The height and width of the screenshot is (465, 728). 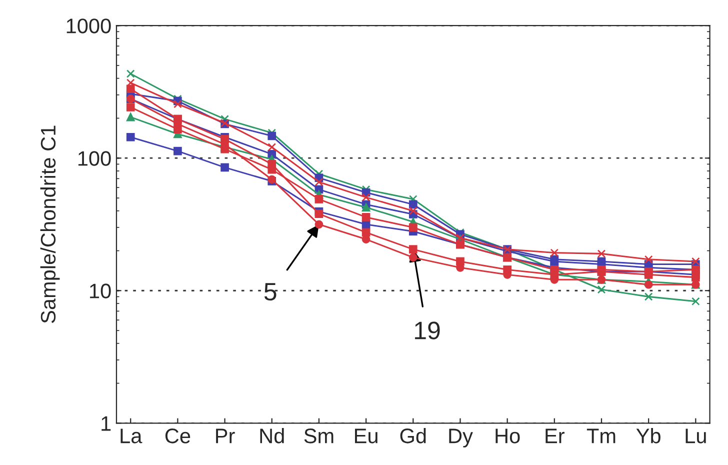 What do you see at coordinates (508, 436) in the screenshot?
I see `x-tick-label: Ho` at bounding box center [508, 436].